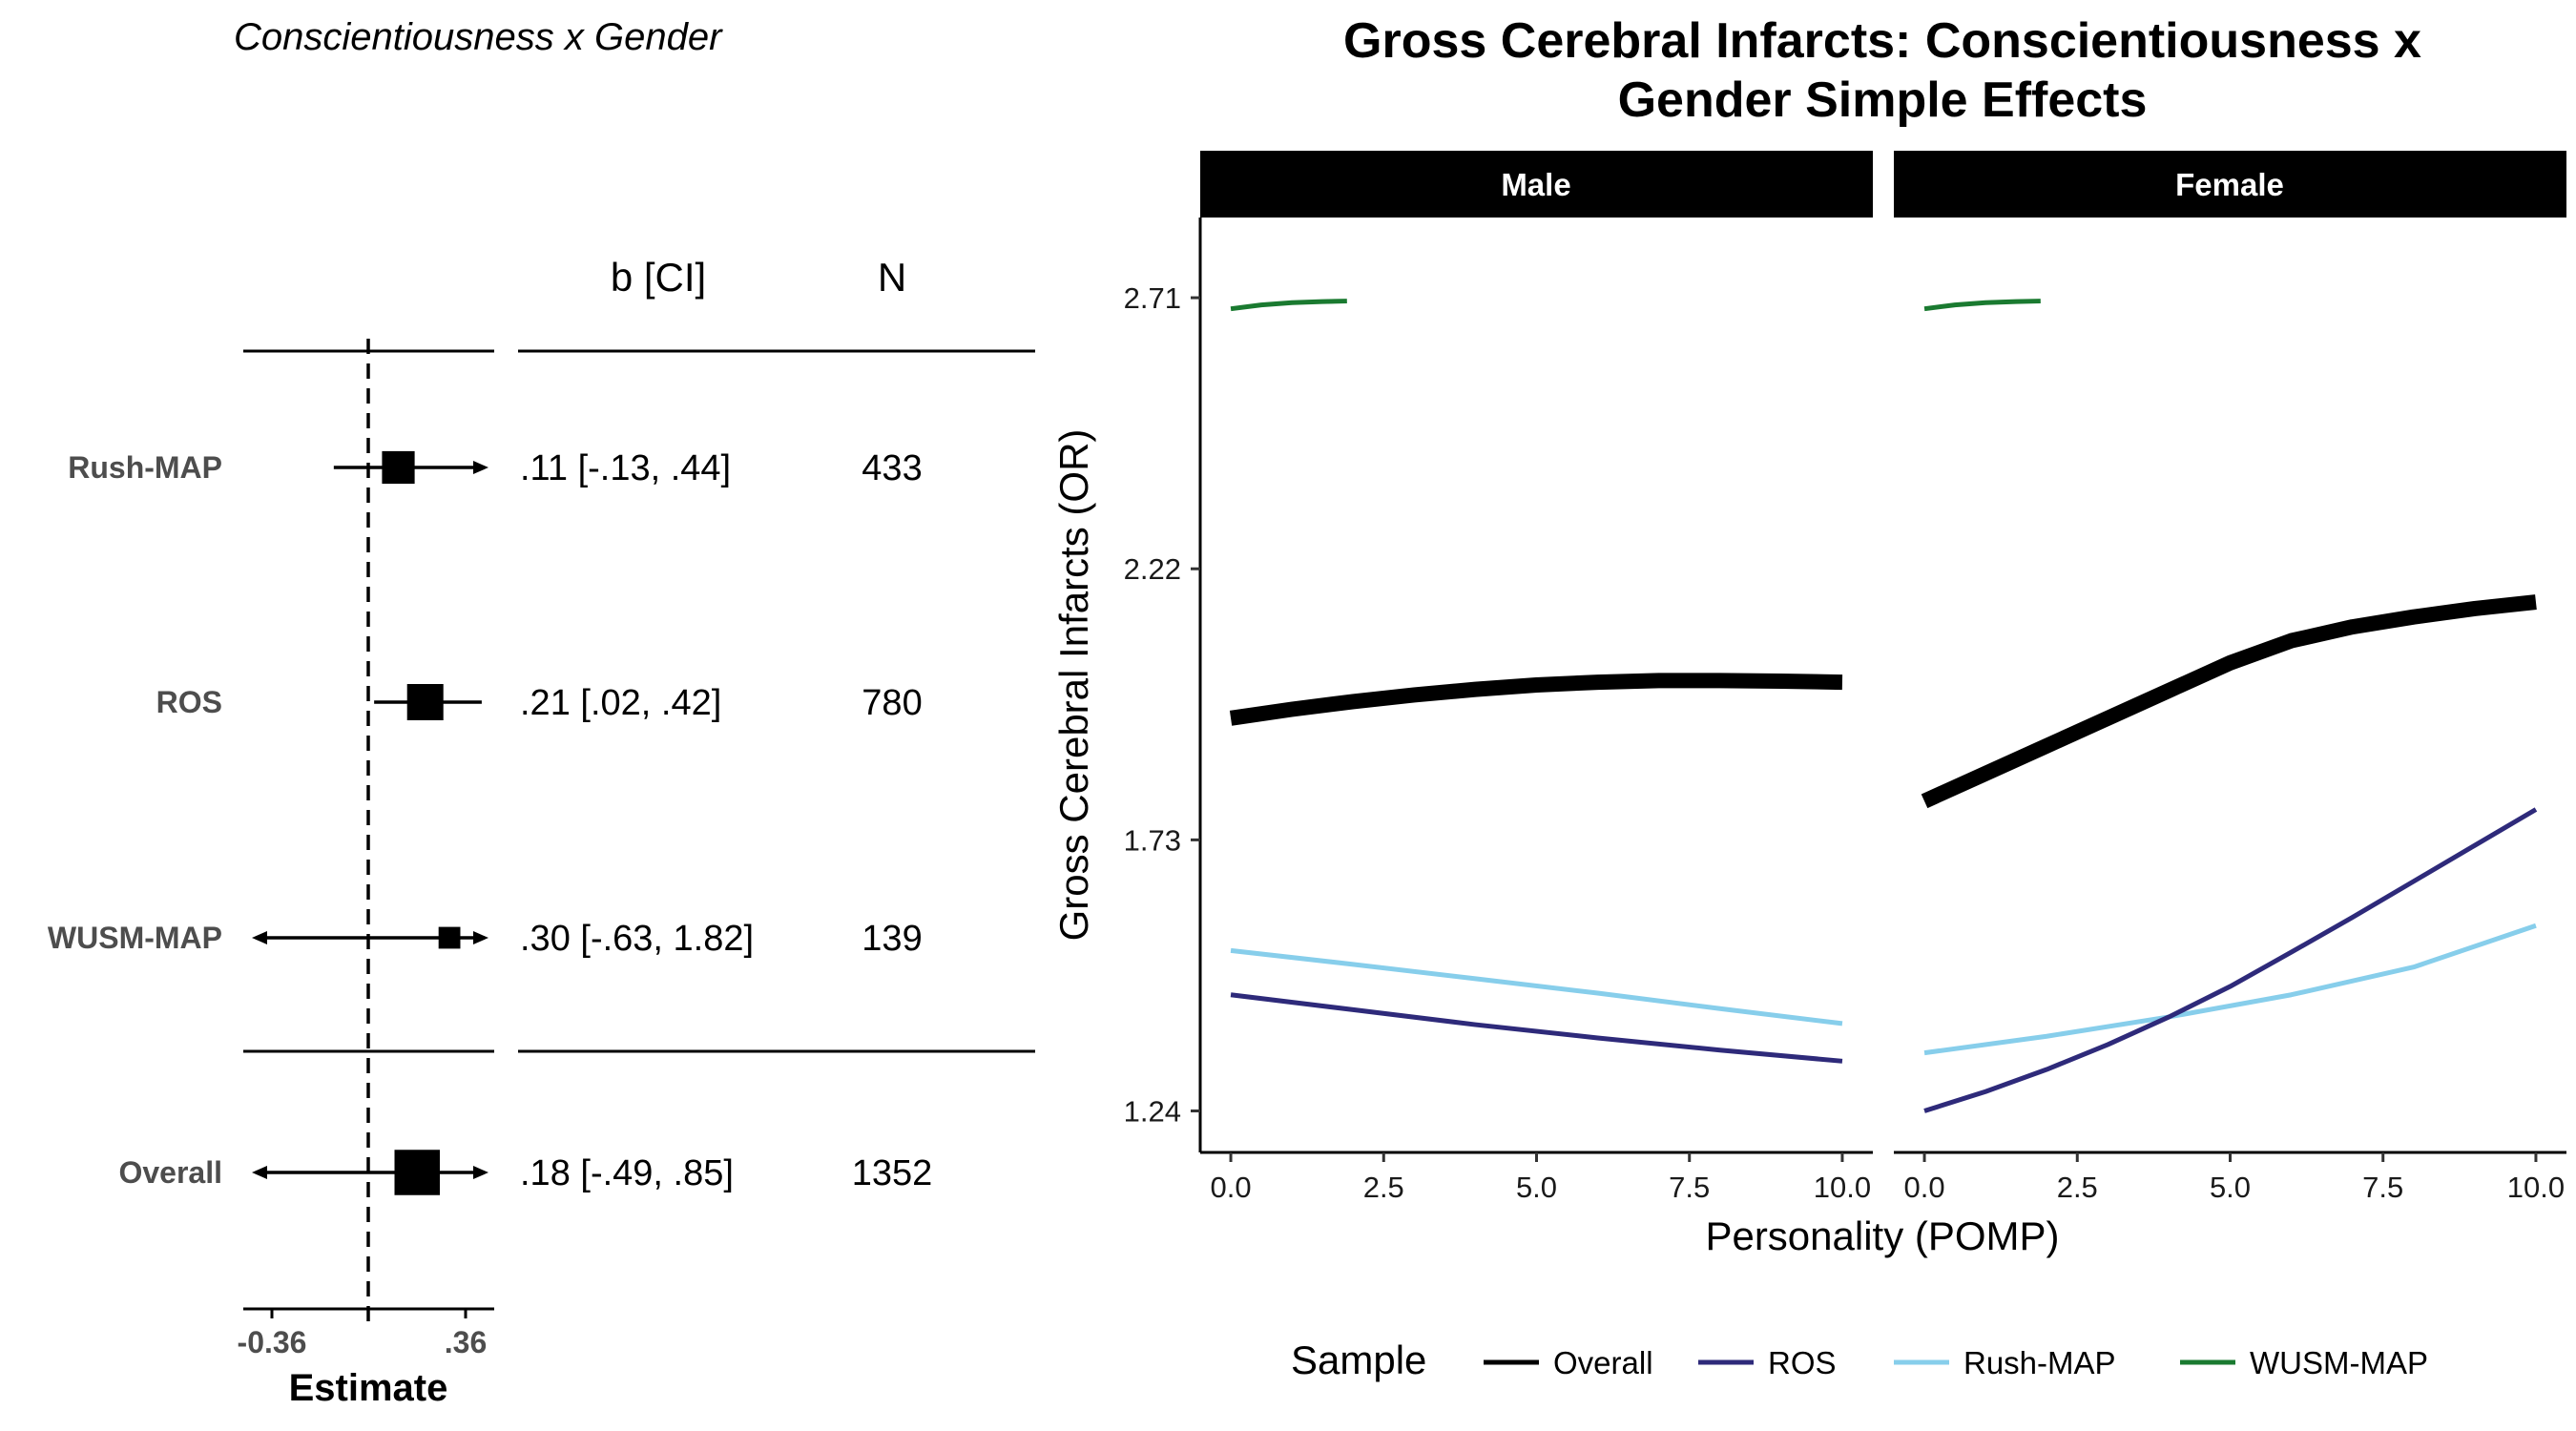 The width and height of the screenshot is (2576, 1431). What do you see at coordinates (1883, 100) in the screenshot?
I see `chart-title-line-2: Gender Simple Effects` at bounding box center [1883, 100].